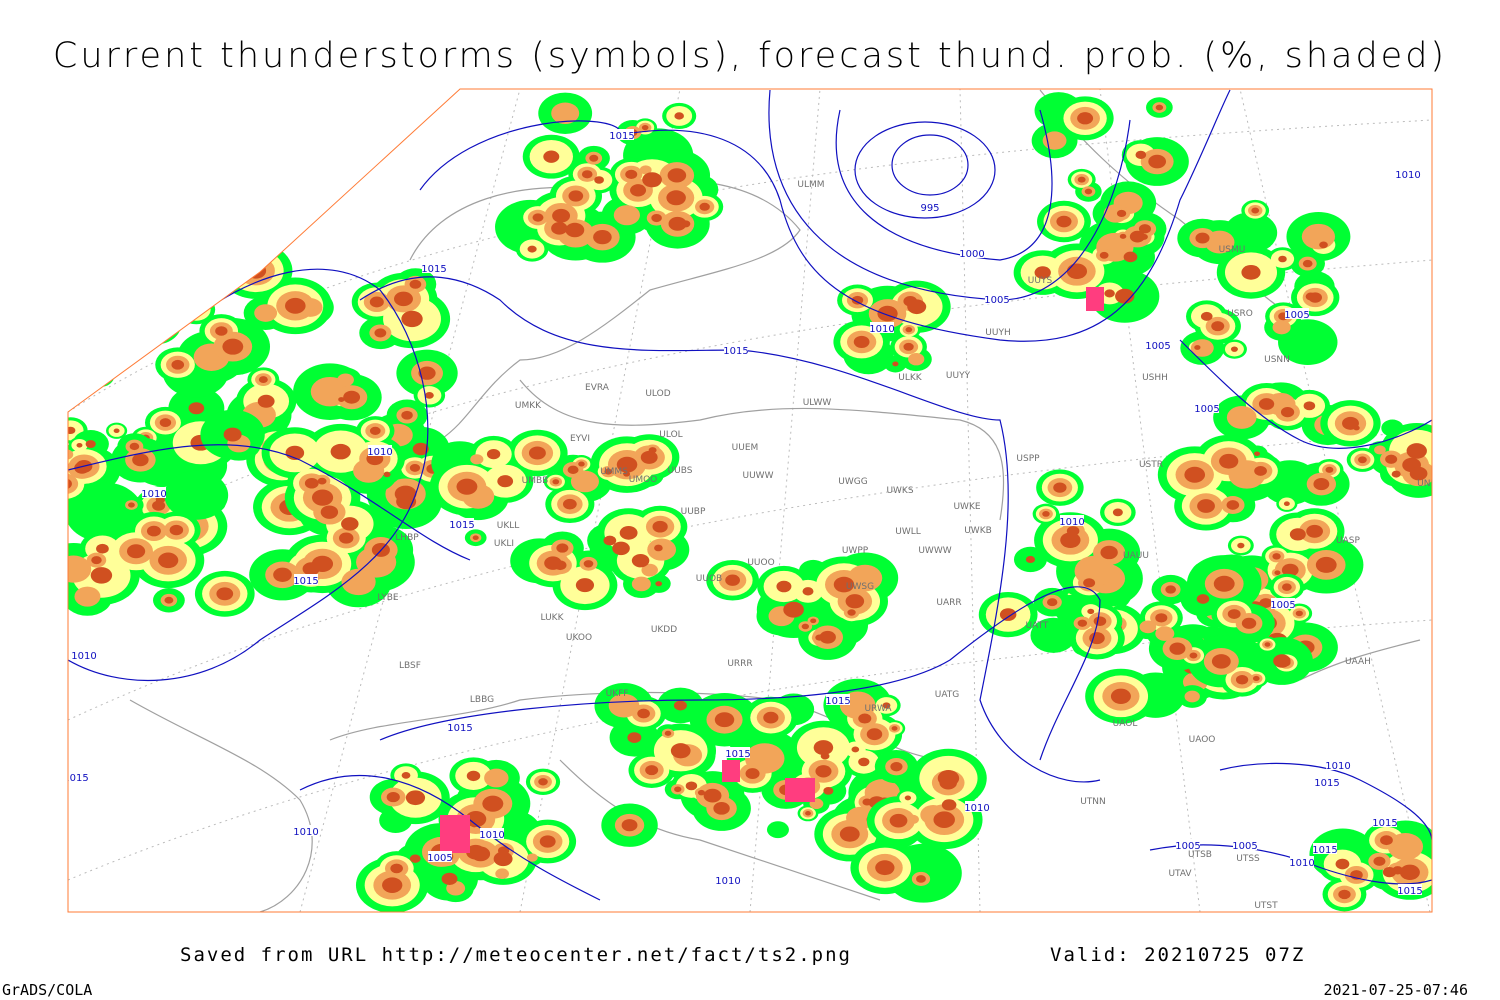 The height and width of the screenshot is (1000, 1500). I want to click on station-label: UWKE, so click(966, 507).